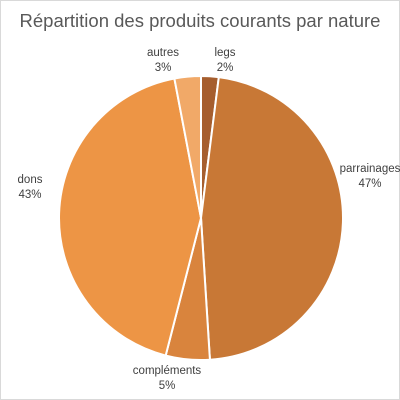 The image size is (400, 400). Describe the element at coordinates (30, 180) in the screenshot. I see `slice-label: dons` at that location.